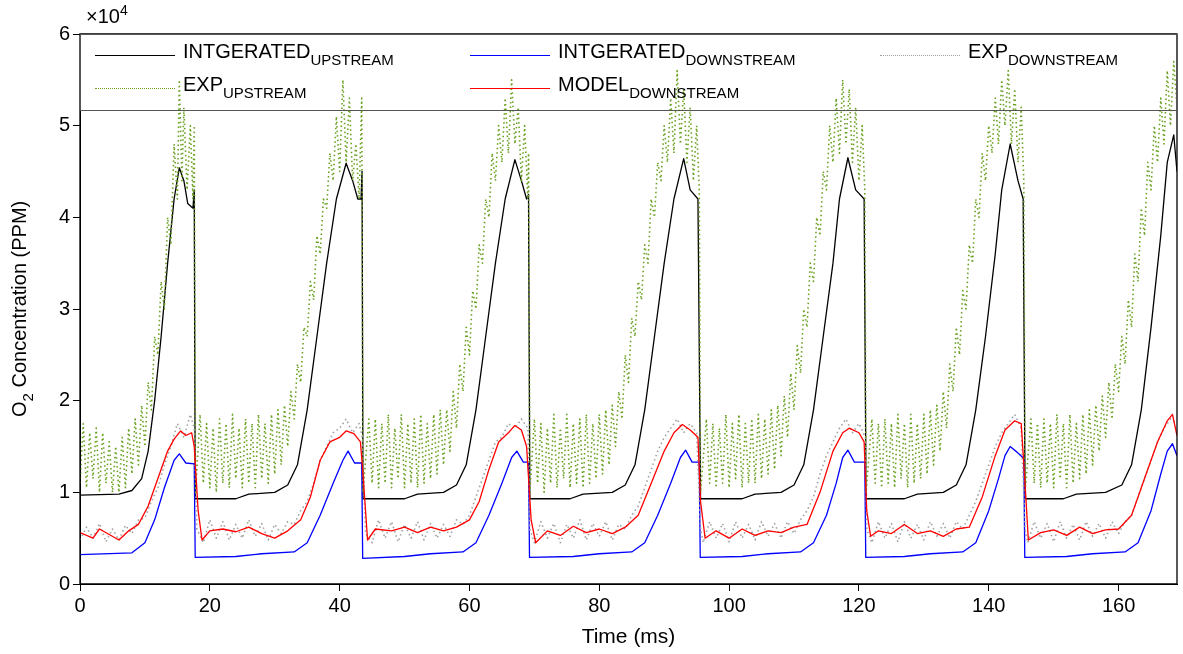  Describe the element at coordinates (64, 124) in the screenshot. I see `y-tick-label: 5` at that location.